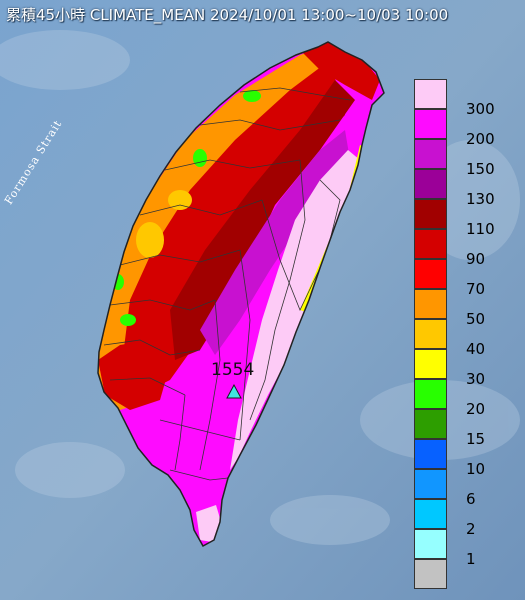 The height and width of the screenshot is (600, 525). Describe the element at coordinates (480, 229) in the screenshot. I see `legend-label: 110` at that location.